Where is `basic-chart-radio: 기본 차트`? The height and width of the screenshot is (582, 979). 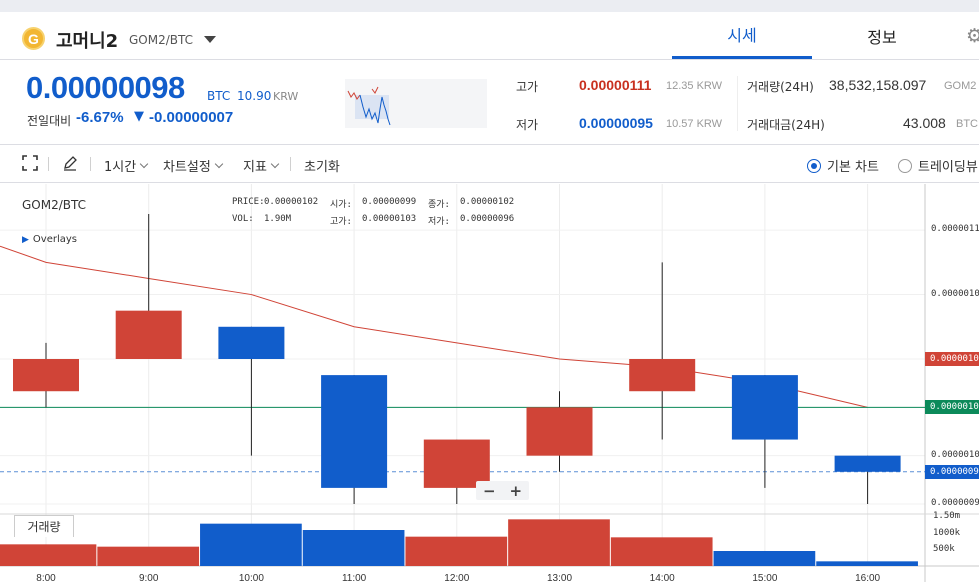
basic-chart-radio: 기본 차트 is located at coordinates (843, 165).